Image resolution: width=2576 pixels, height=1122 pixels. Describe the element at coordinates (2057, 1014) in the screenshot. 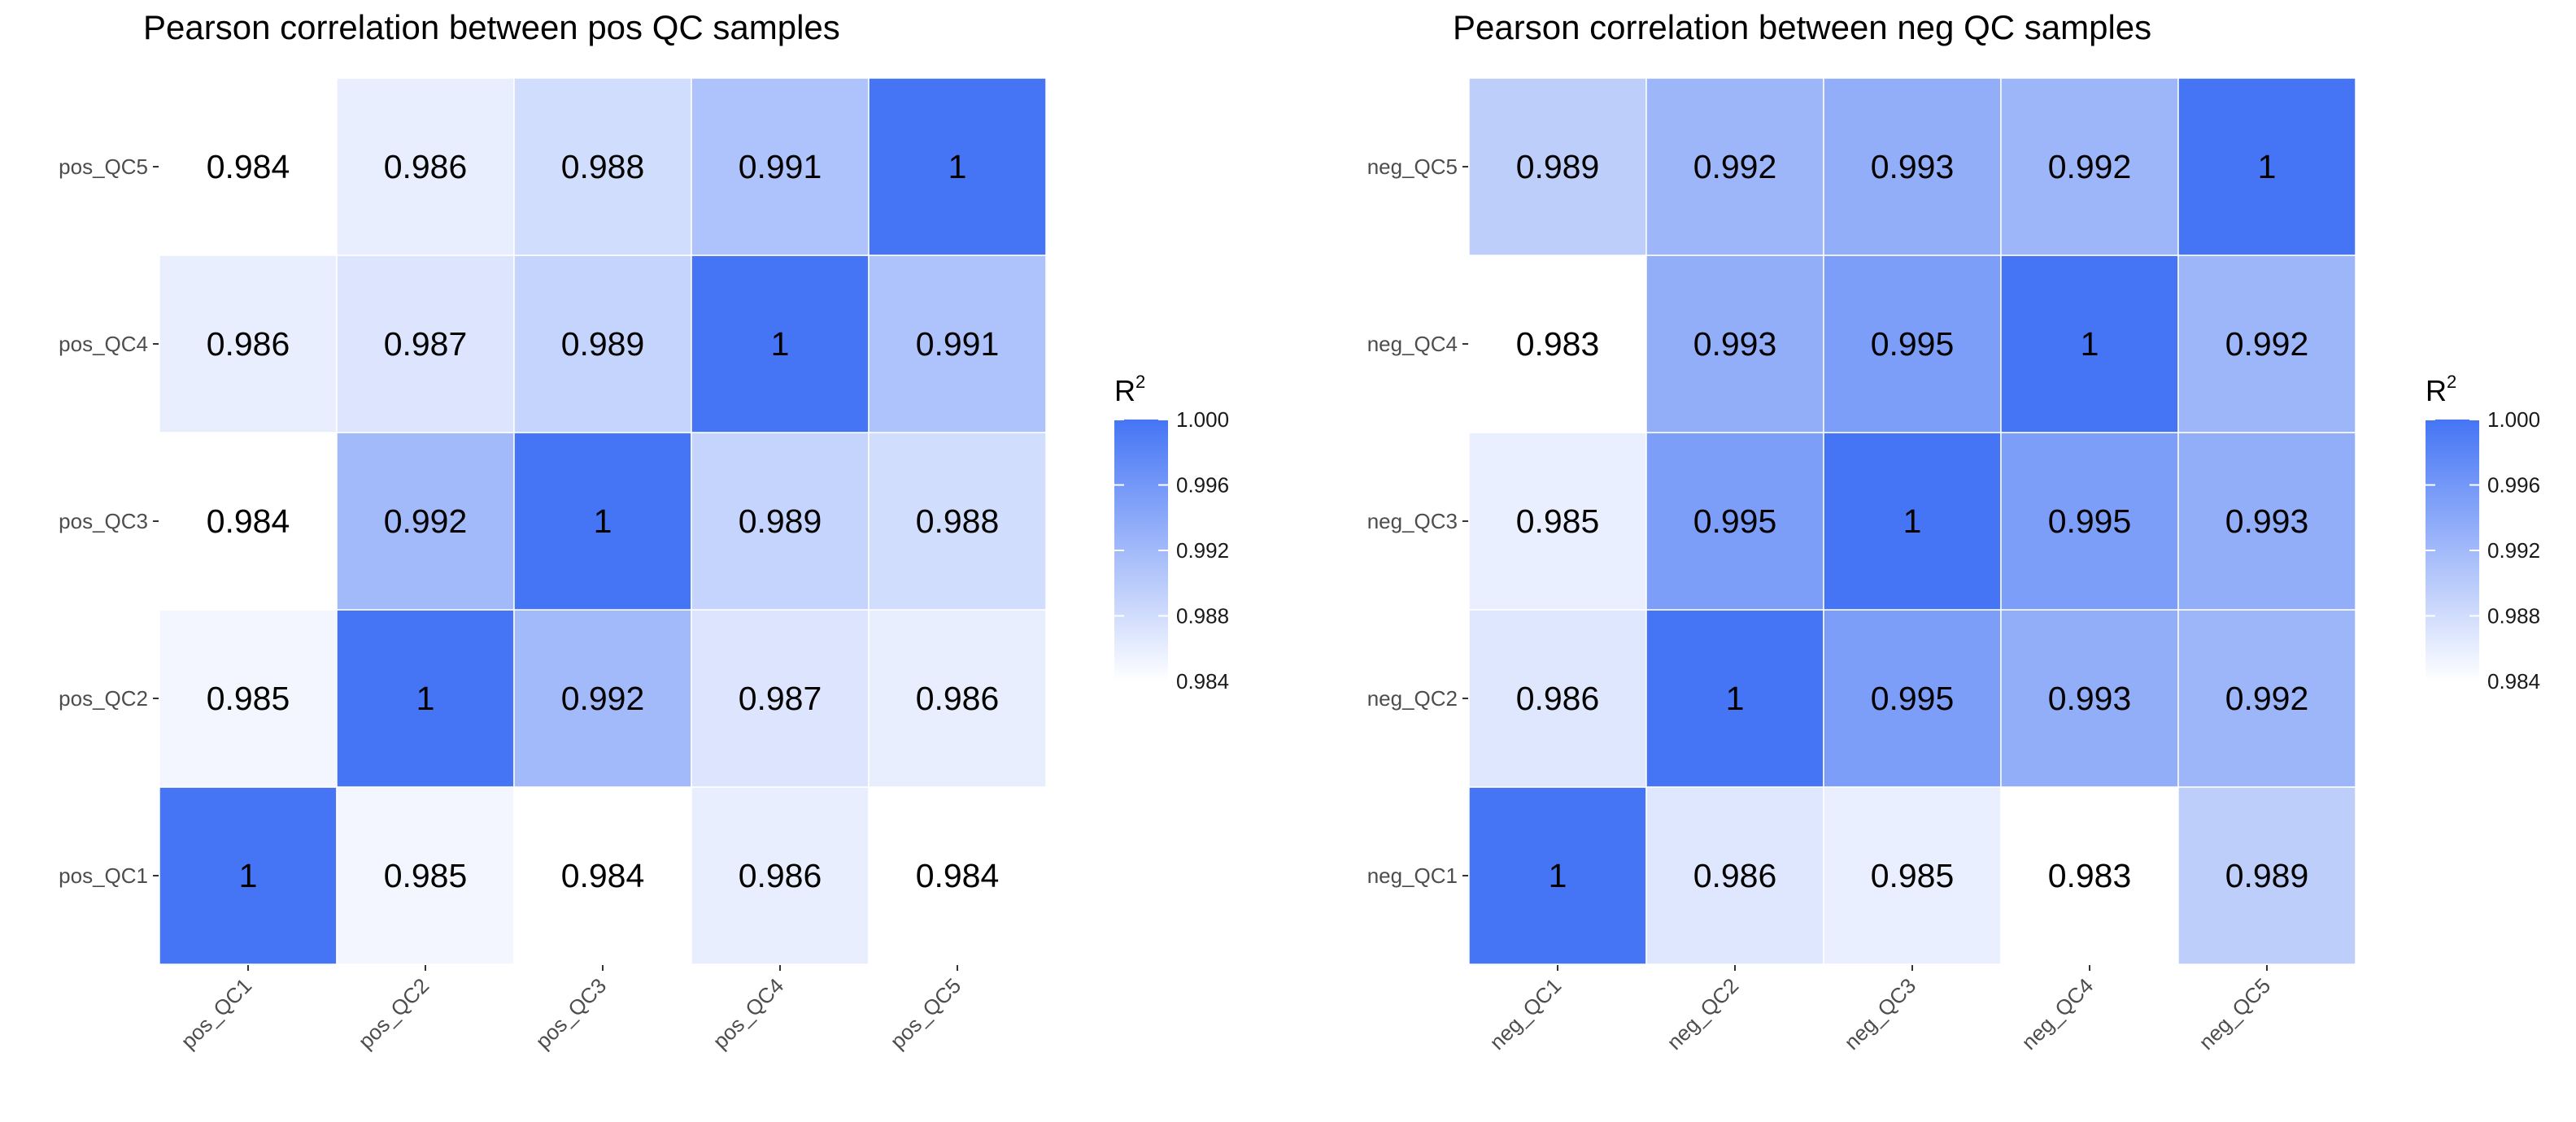

I see `x-tick-label: neg_QC4` at that location.